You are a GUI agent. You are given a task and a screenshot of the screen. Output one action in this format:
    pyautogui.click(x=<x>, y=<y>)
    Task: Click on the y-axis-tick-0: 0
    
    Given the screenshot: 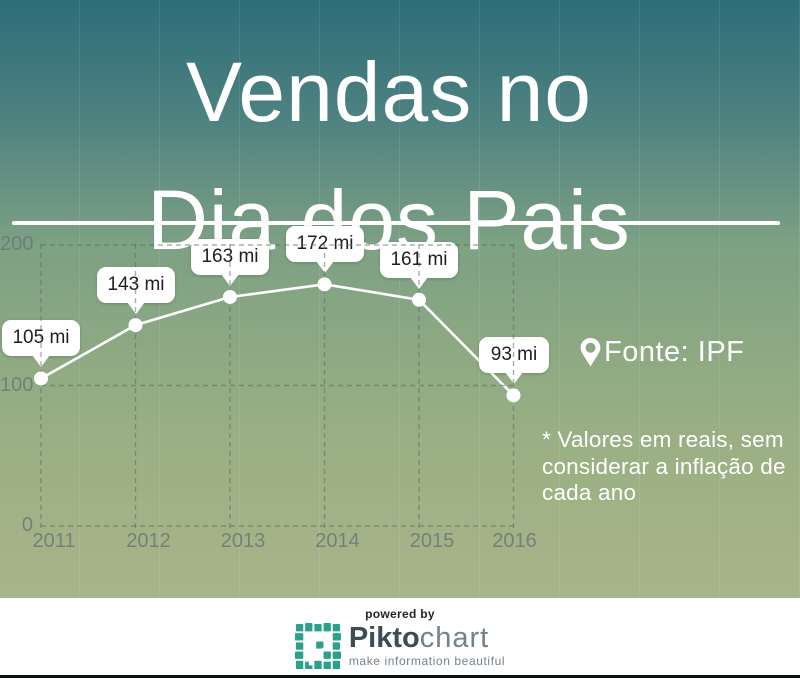 What is the action you would take?
    pyautogui.click(x=27, y=525)
    